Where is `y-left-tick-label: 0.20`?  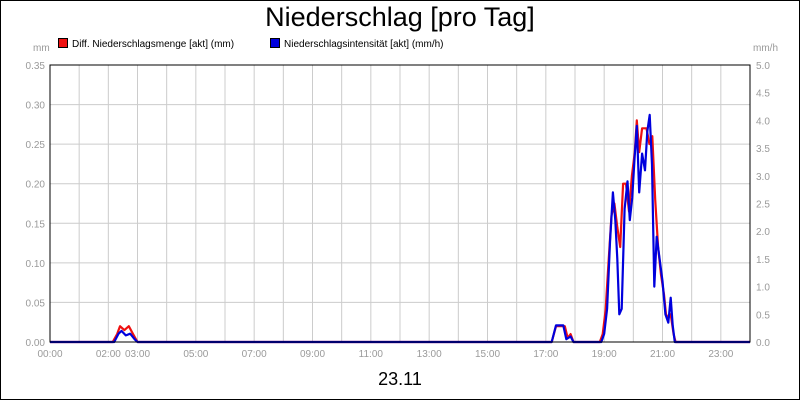
y-left-tick-label: 0.20 is located at coordinates (36, 185).